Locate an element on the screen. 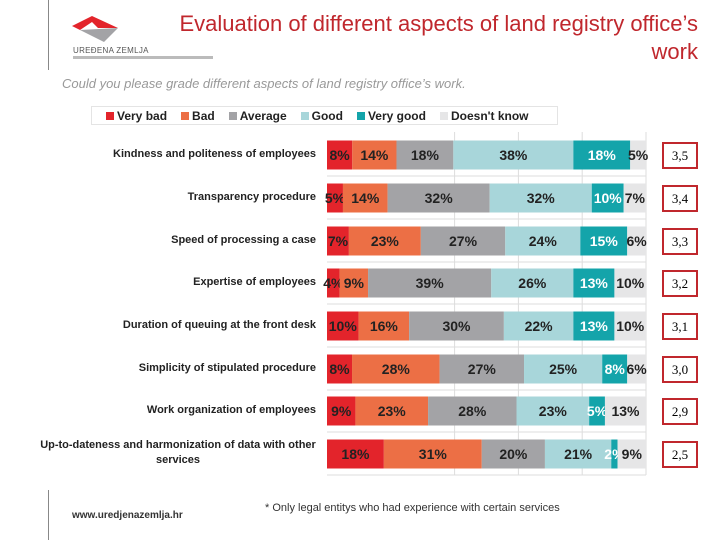  legend-item: Very good is located at coordinates (391, 115).